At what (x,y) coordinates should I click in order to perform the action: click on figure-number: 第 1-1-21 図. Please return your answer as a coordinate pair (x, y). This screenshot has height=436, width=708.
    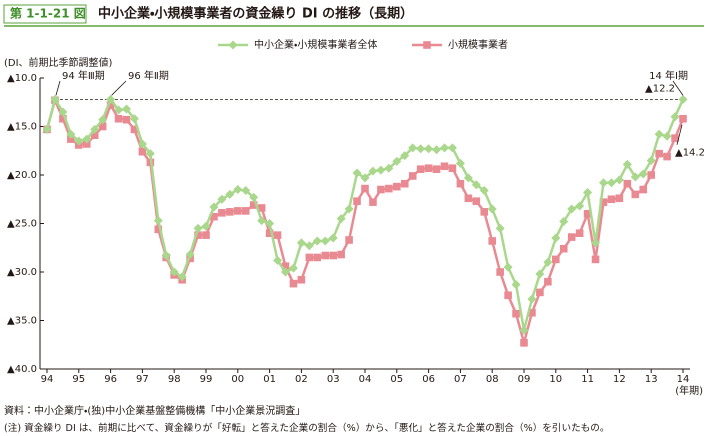
    Looking at the image, I should click on (47, 13).